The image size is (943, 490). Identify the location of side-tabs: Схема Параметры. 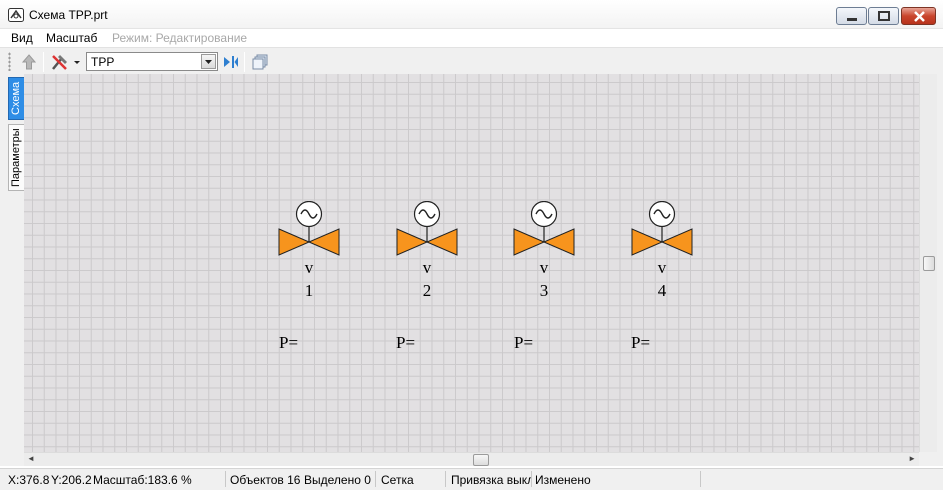
(12, 270).